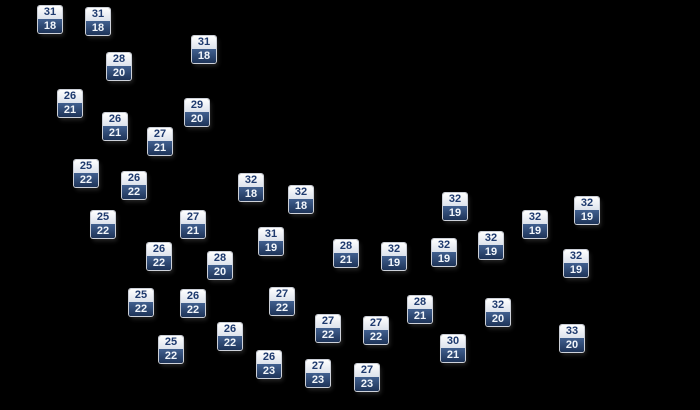 This screenshot has height=410, width=700. I want to click on station-temp-label: 31 19, so click(271, 241).